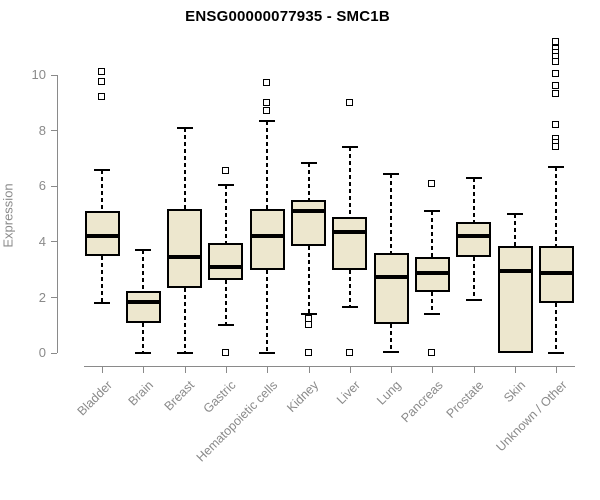 This screenshot has width=600, height=500. Describe the element at coordinates (57, 214) in the screenshot. I see `y-axis-line` at that location.